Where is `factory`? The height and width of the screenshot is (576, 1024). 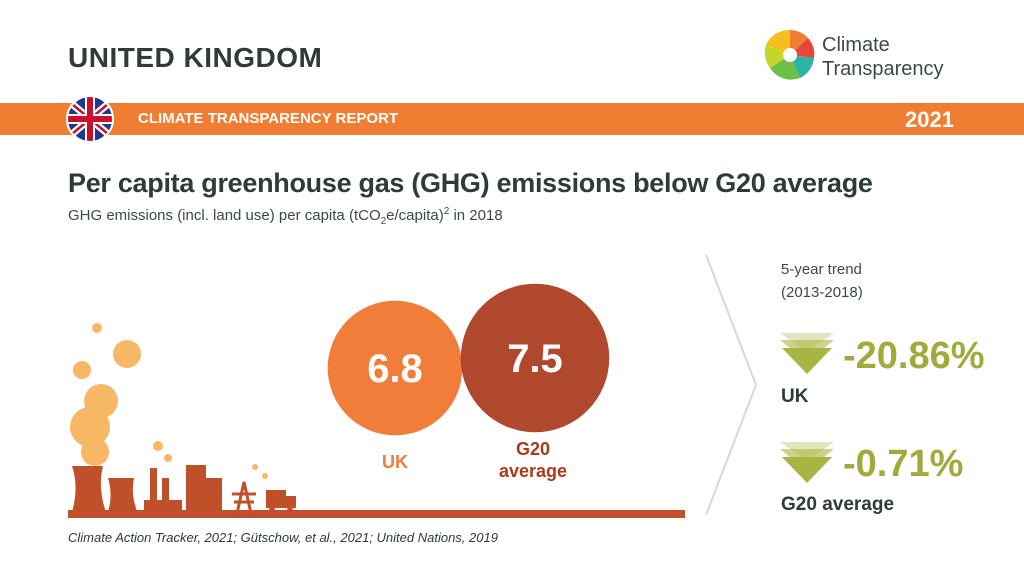
factory is located at coordinates (376, 492).